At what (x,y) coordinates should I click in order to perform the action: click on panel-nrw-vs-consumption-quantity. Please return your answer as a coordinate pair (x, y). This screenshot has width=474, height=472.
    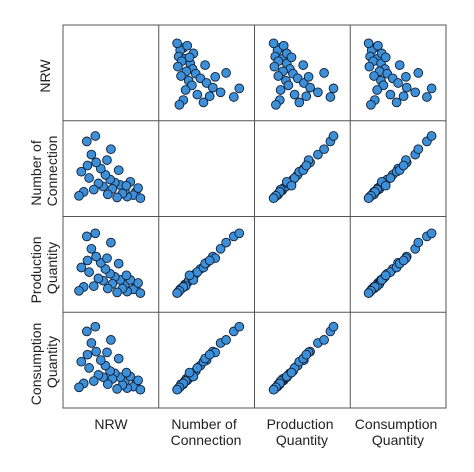
    Looking at the image, I should click on (400, 74).